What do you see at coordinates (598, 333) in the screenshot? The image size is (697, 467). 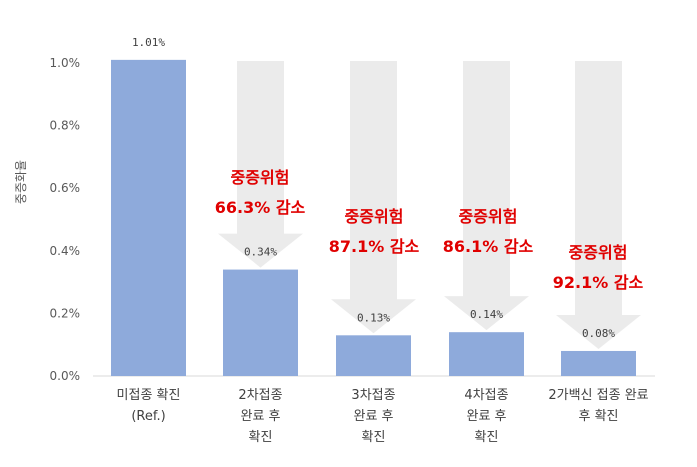 I see `data-label: 0.08%` at bounding box center [598, 333].